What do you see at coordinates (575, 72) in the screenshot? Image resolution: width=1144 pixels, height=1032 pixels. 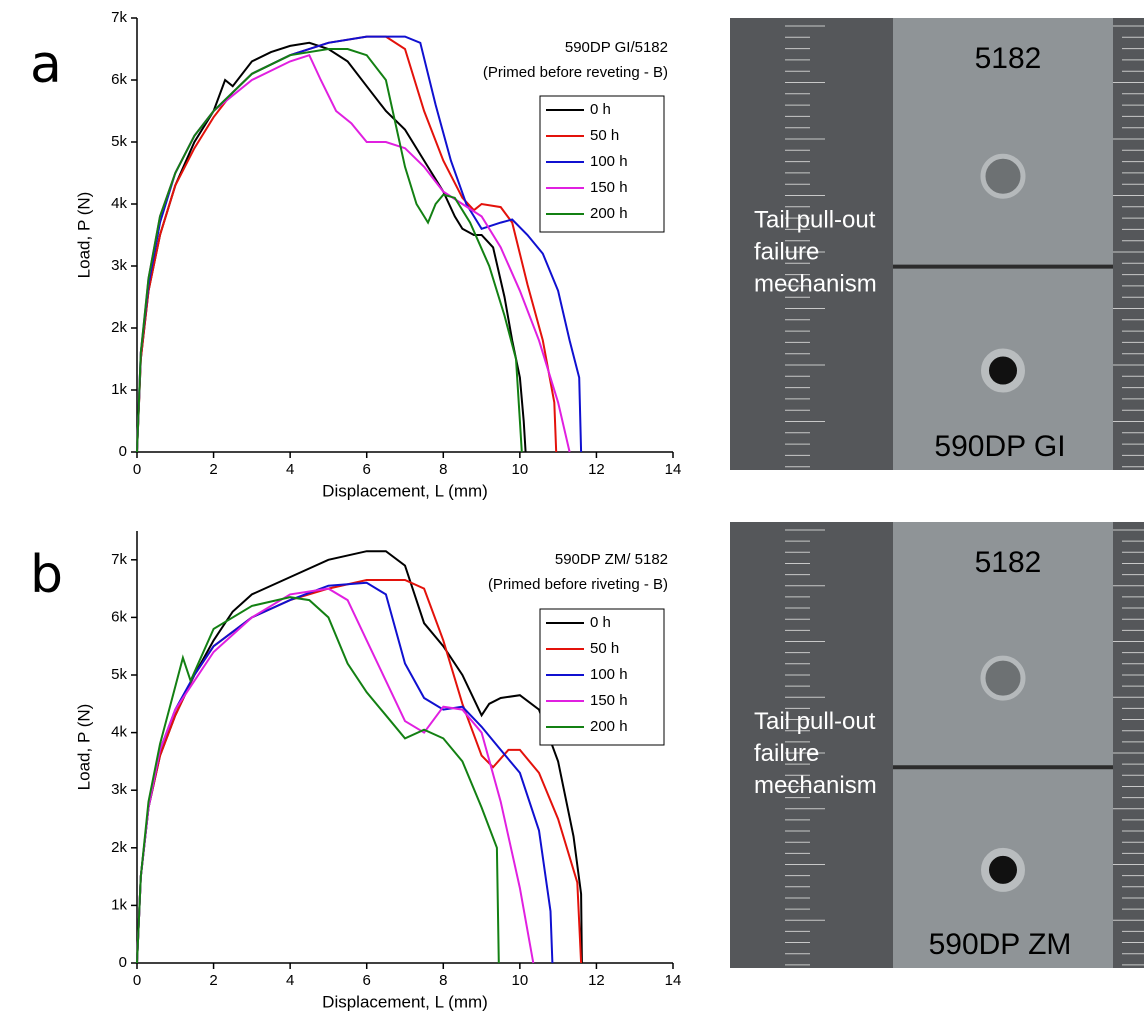 I see `annotation: (Primed before reveting - B)` at bounding box center [575, 72].